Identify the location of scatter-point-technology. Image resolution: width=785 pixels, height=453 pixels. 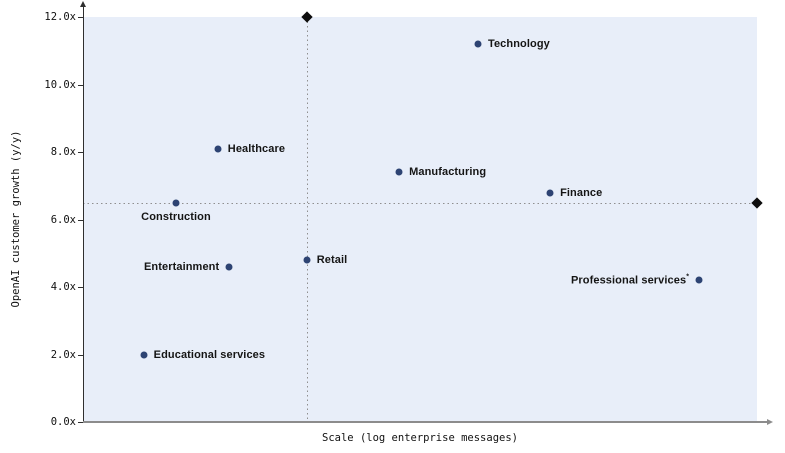
(478, 44).